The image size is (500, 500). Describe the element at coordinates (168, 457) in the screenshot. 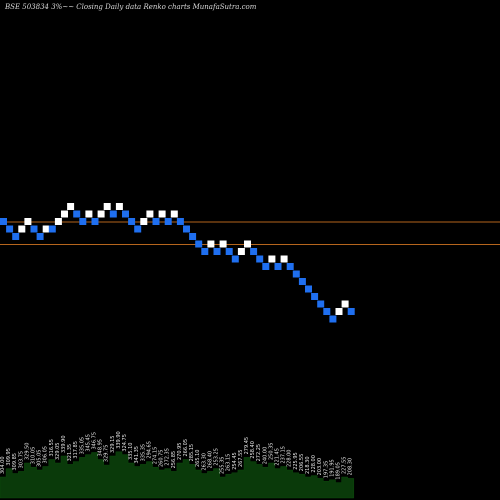

I see `price-label: 272.35` at that location.